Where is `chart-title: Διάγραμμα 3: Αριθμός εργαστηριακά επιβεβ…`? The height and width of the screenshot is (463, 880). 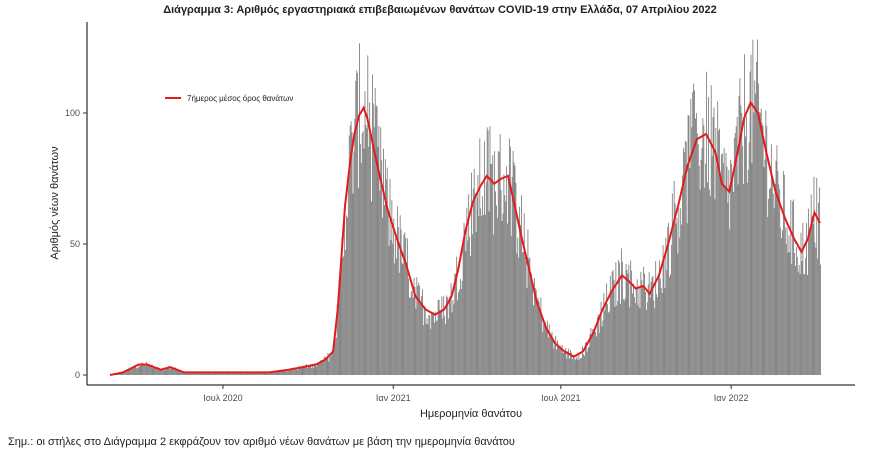 chart-title: Διάγραμμα 3: Αριθμός εργαστηριακά επιβεβ… is located at coordinates (440, 10).